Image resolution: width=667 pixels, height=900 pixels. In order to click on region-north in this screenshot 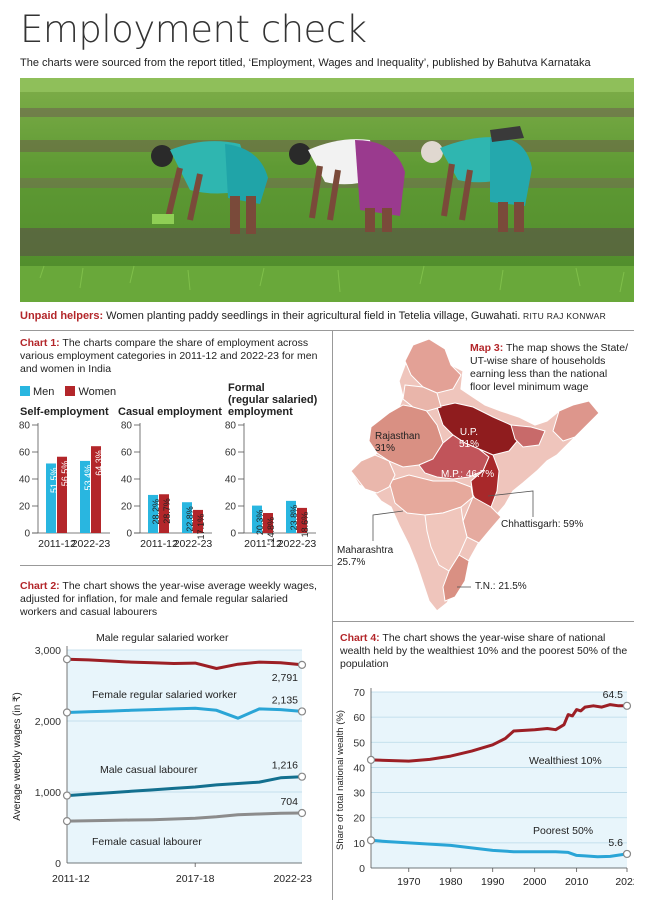, I will do `click(433, 366)`.